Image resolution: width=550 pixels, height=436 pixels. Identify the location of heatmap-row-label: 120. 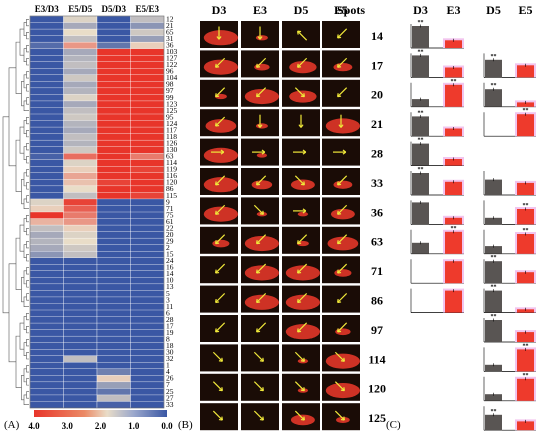
(172, 182).